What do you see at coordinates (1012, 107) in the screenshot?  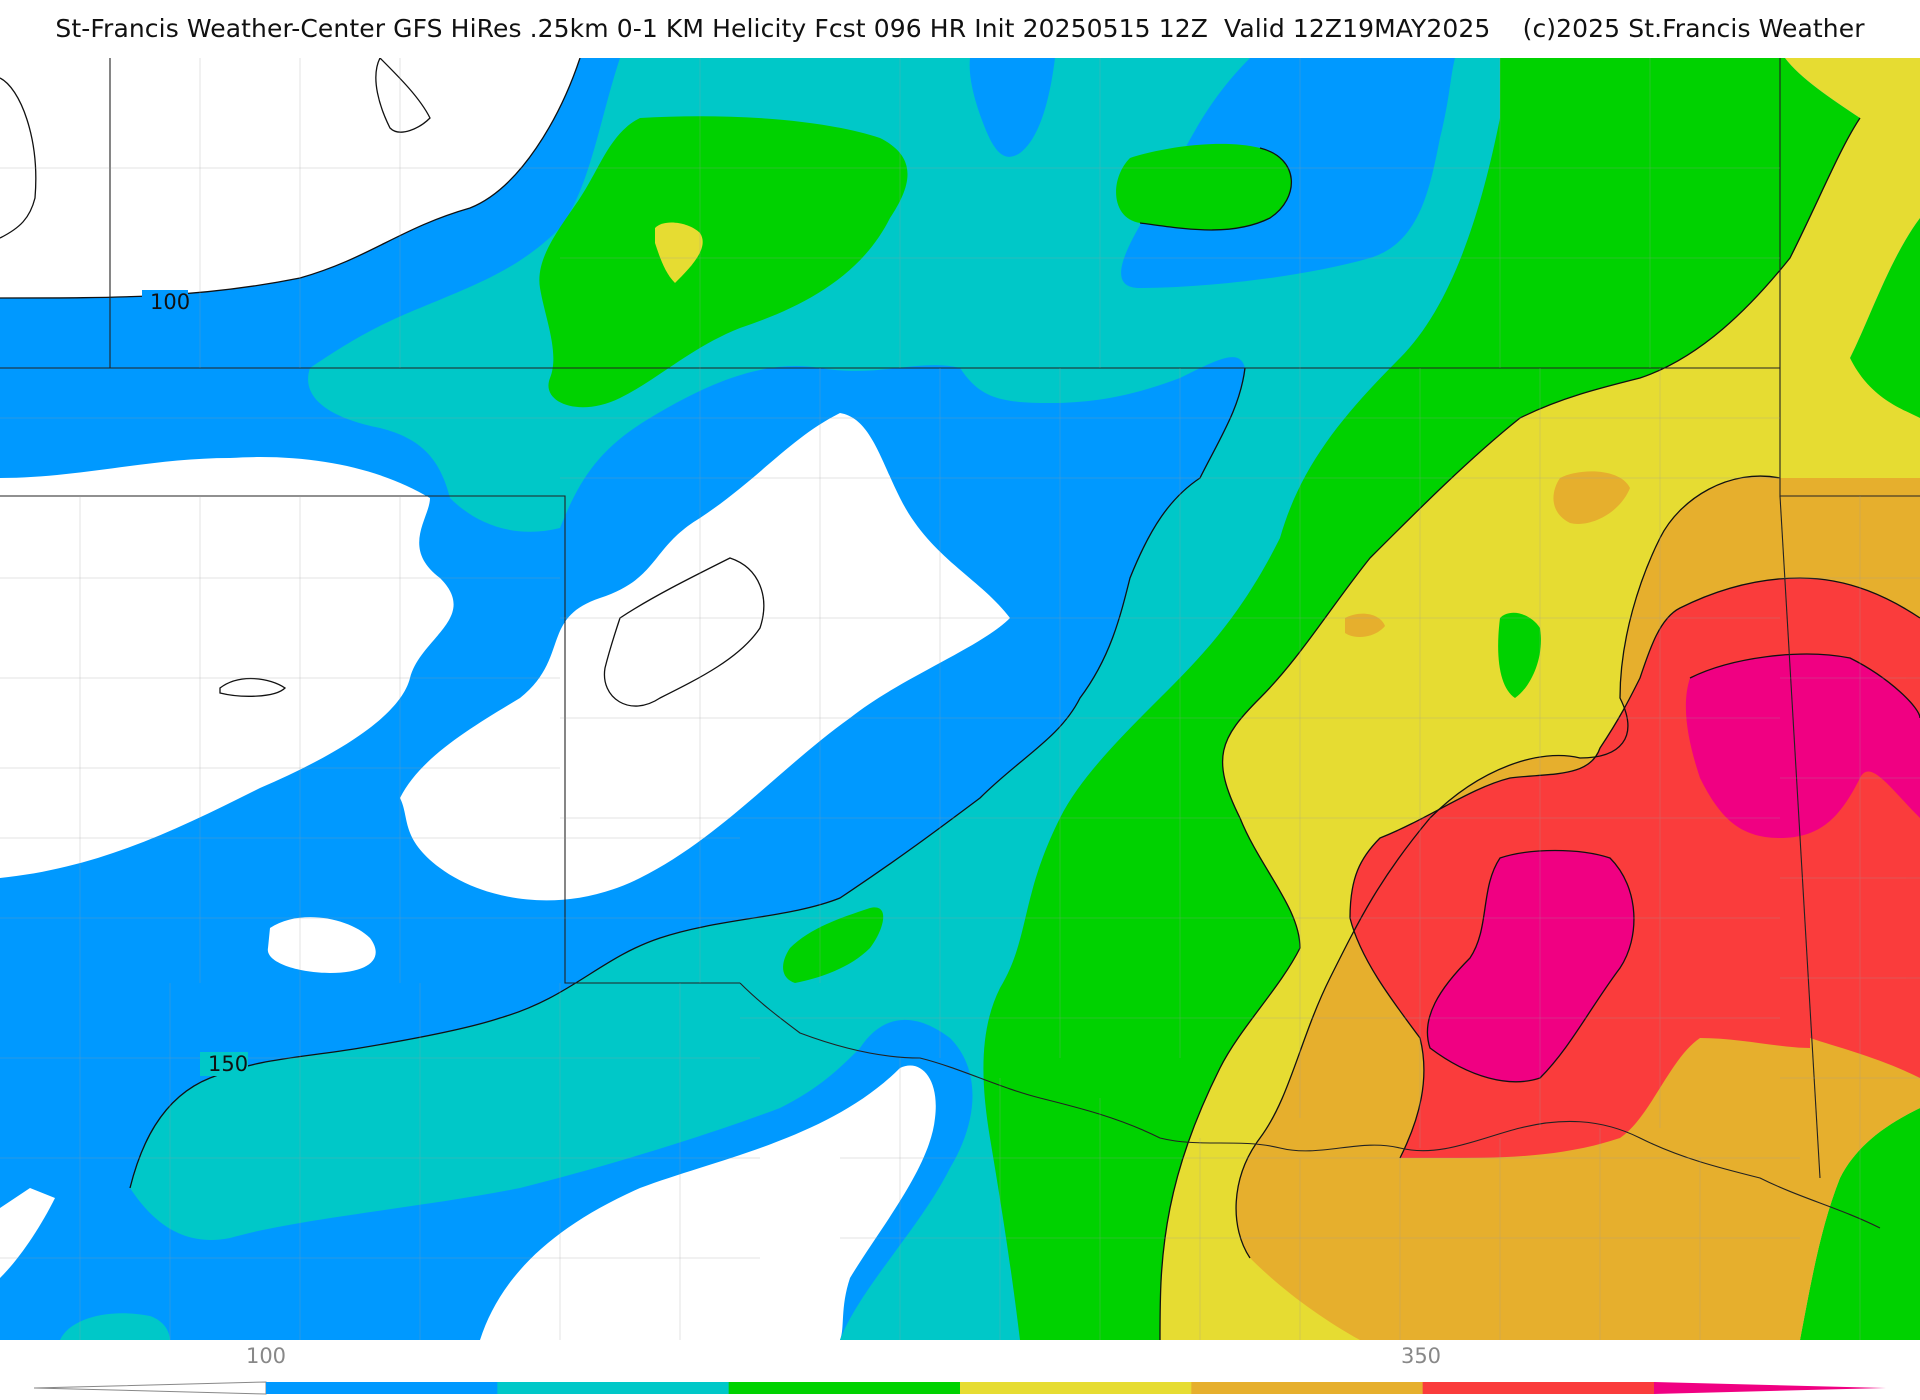 I see `field-100-150-notch` at bounding box center [1012, 107].